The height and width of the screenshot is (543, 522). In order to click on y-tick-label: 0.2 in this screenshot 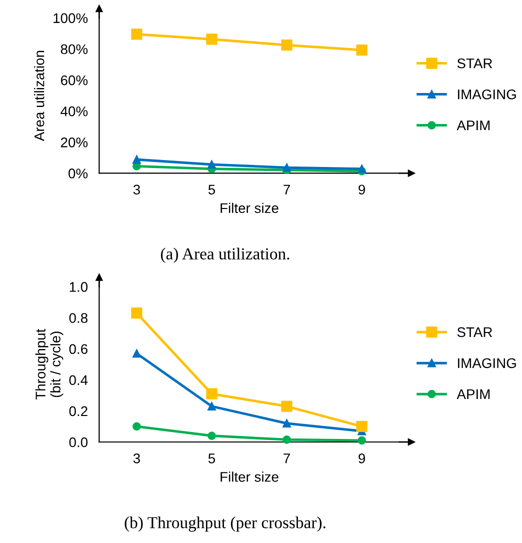, I will do `click(78, 411)`.